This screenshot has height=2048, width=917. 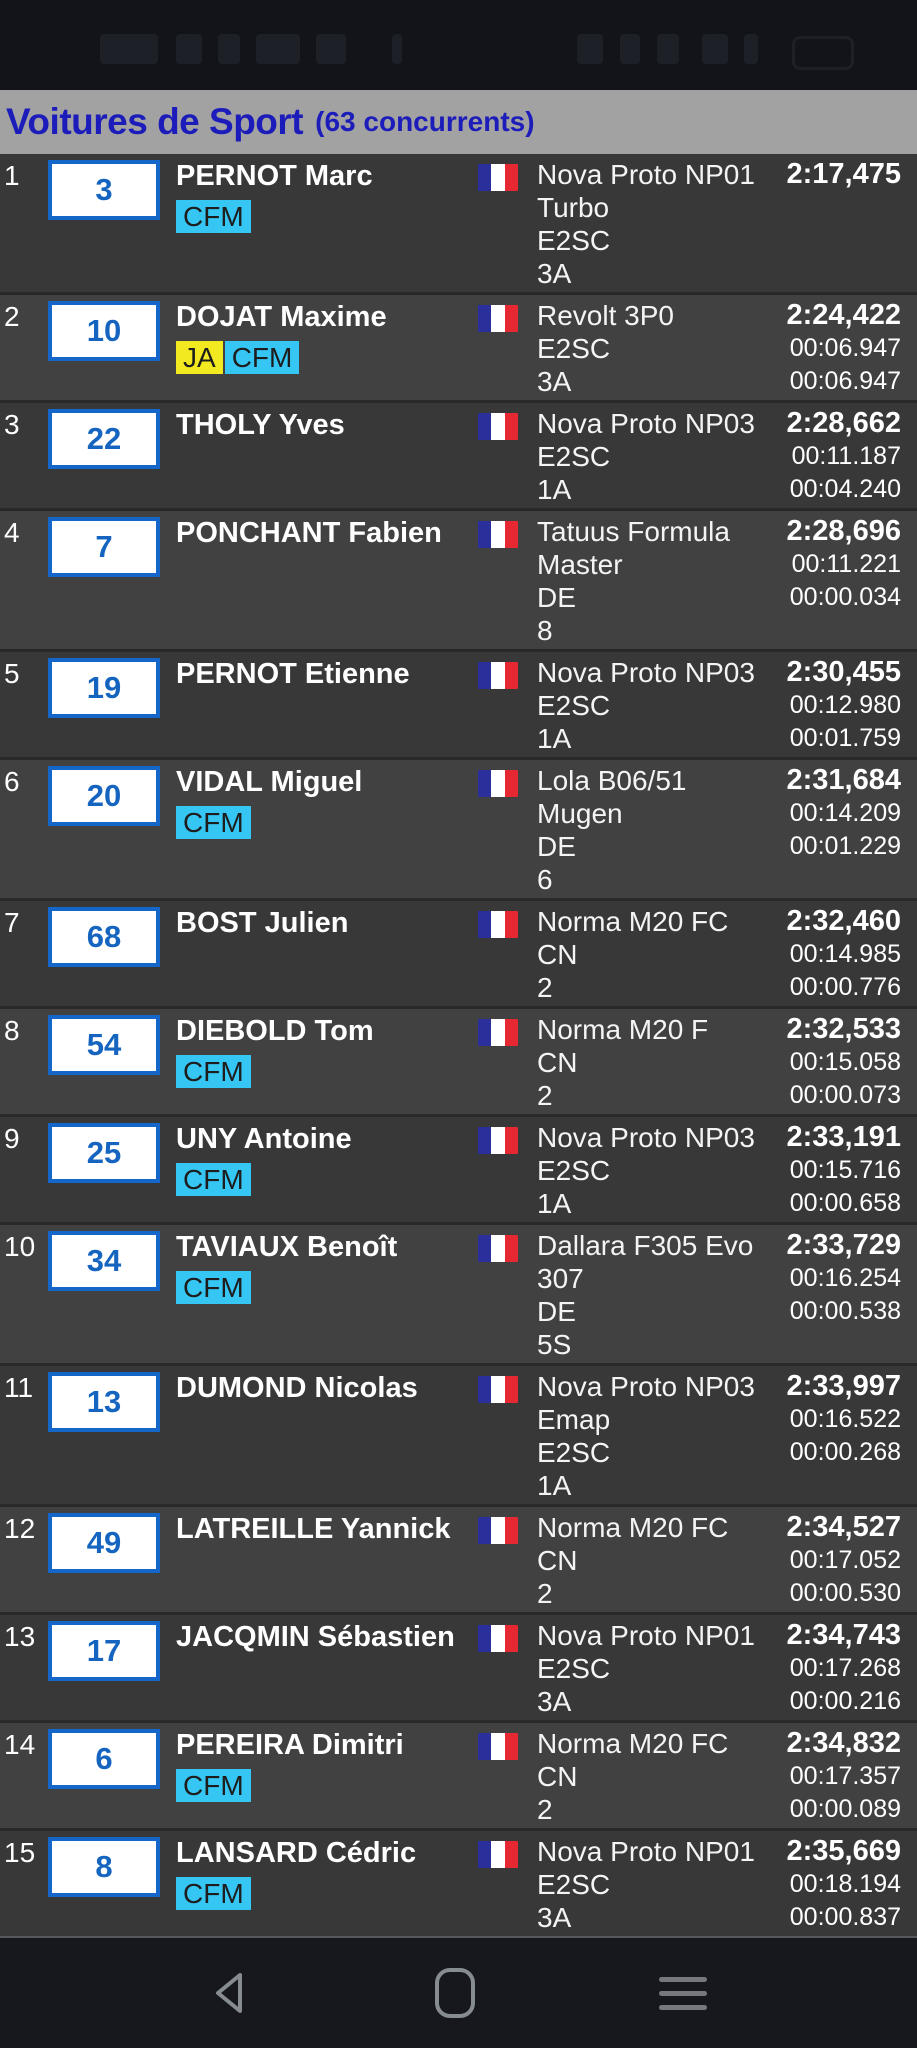 What do you see at coordinates (727, 581) in the screenshot?
I see `car-info-cell: Tatuus Formula Master DE 8` at bounding box center [727, 581].